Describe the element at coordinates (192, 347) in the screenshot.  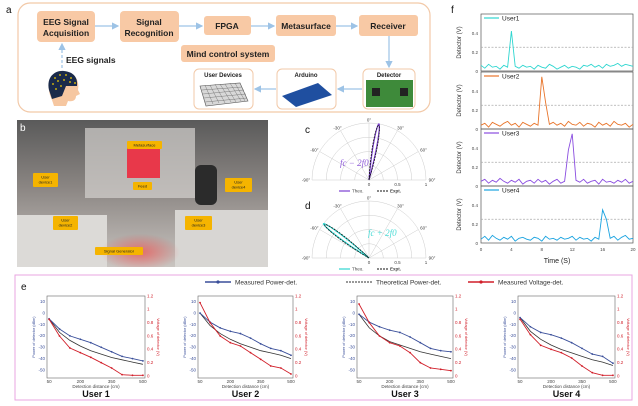
I see `left-y-tick-label: -30` at that location.